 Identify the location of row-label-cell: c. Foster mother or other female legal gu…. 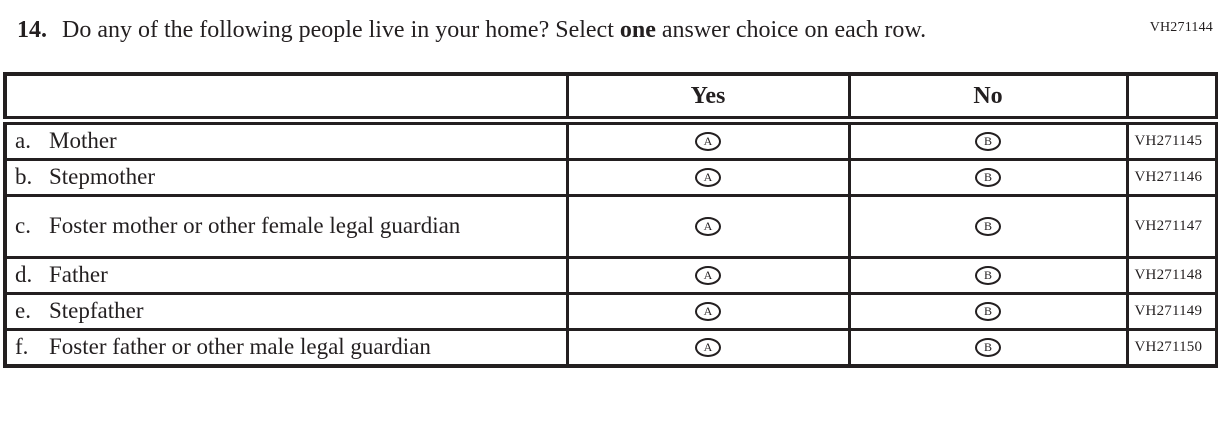
(286, 226).